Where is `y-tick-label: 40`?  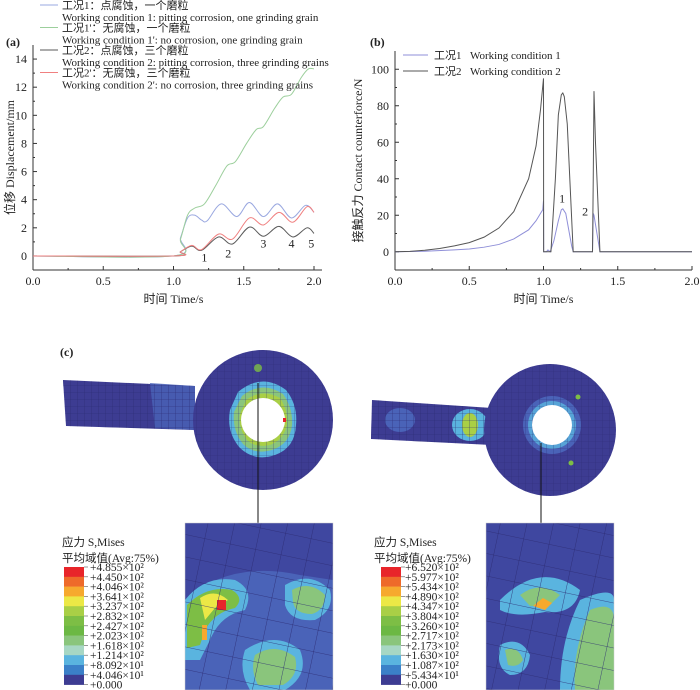 y-tick-label: 40 is located at coordinates (383, 179).